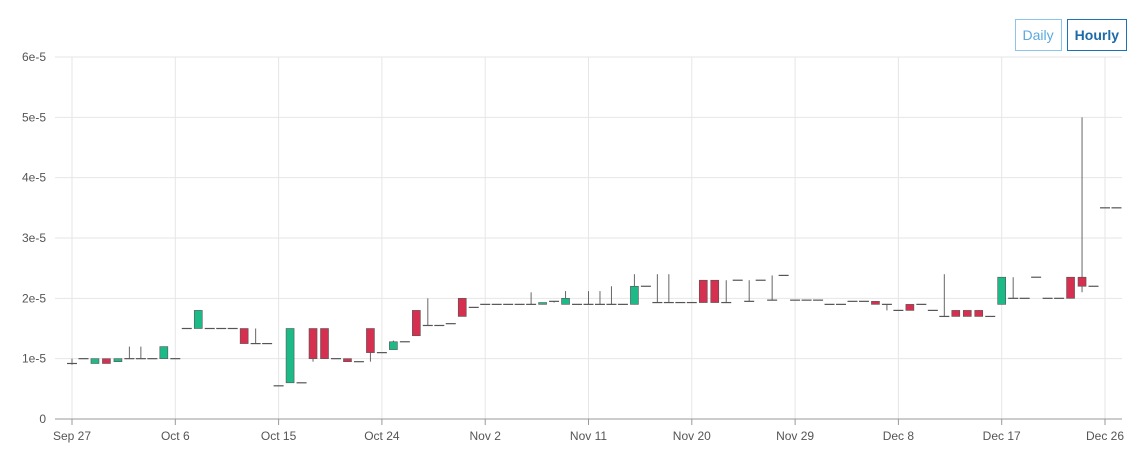 The image size is (1146, 452). I want to click on hourly-button: Hourly, so click(1096, 35).